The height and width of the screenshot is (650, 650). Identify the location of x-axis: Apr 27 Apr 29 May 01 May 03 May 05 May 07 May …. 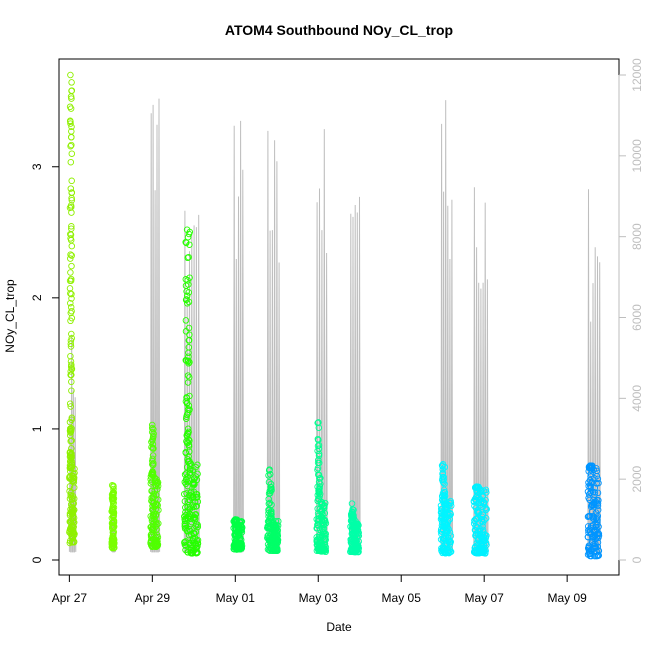
(319, 589).